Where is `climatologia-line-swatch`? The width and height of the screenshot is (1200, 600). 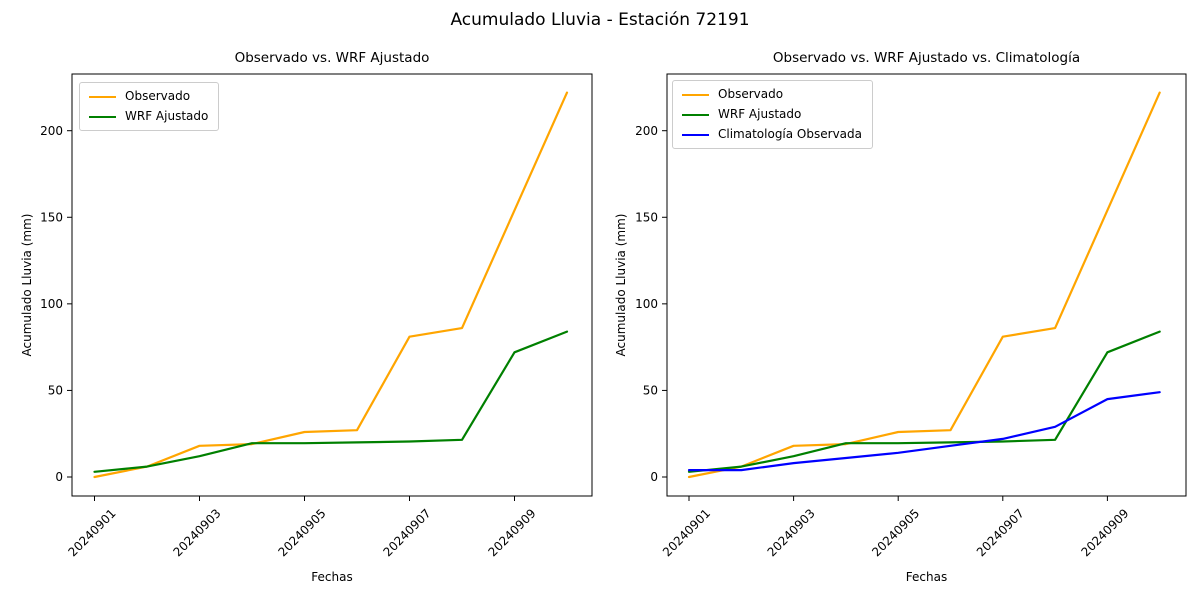
climatologia-line-swatch is located at coordinates (695, 134).